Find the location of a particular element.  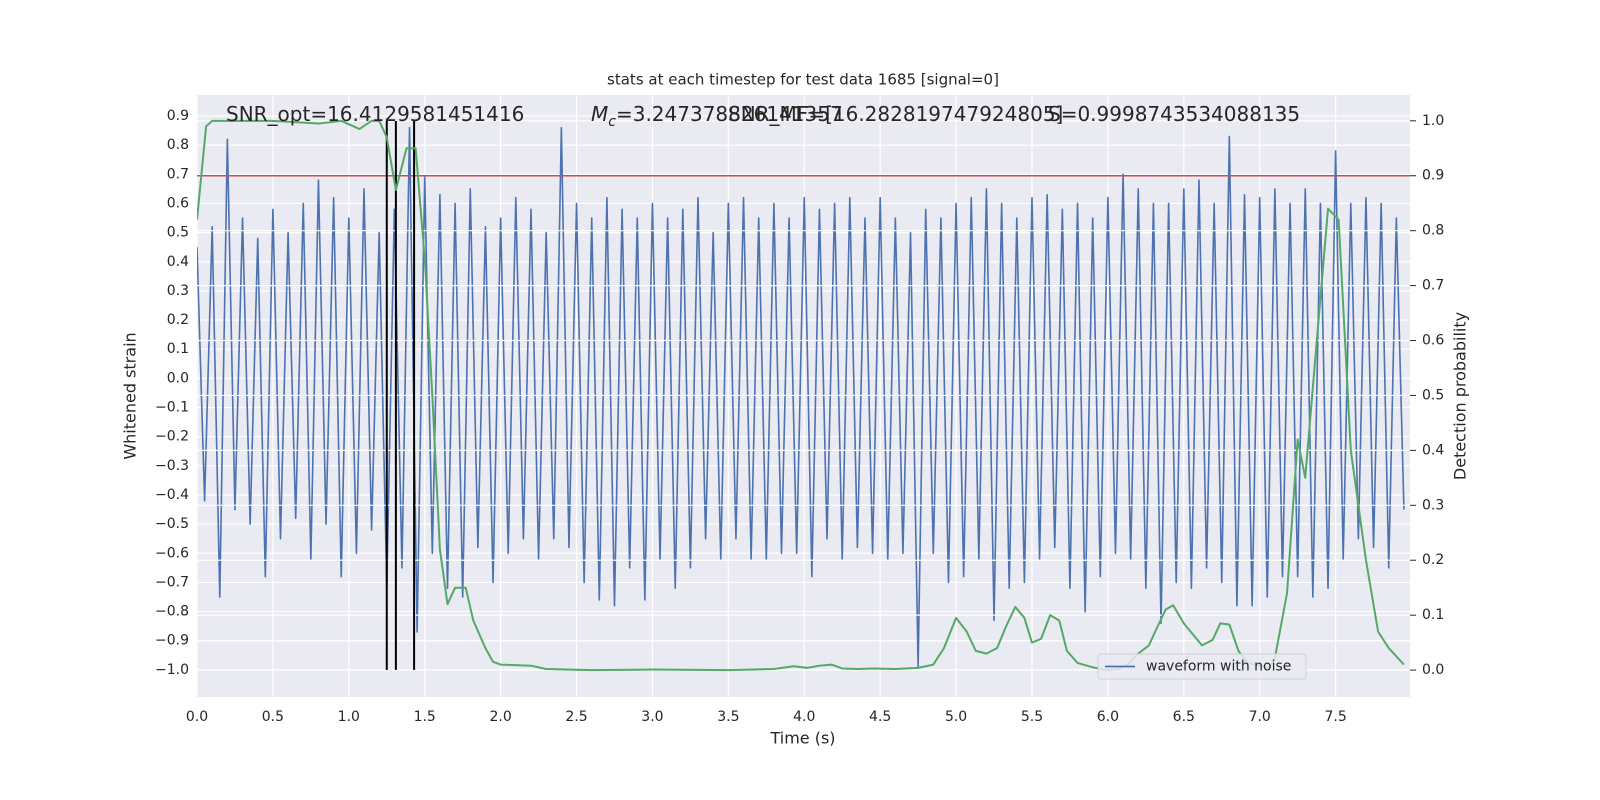

y-tick-label: −0.2 is located at coordinates (172, 437).